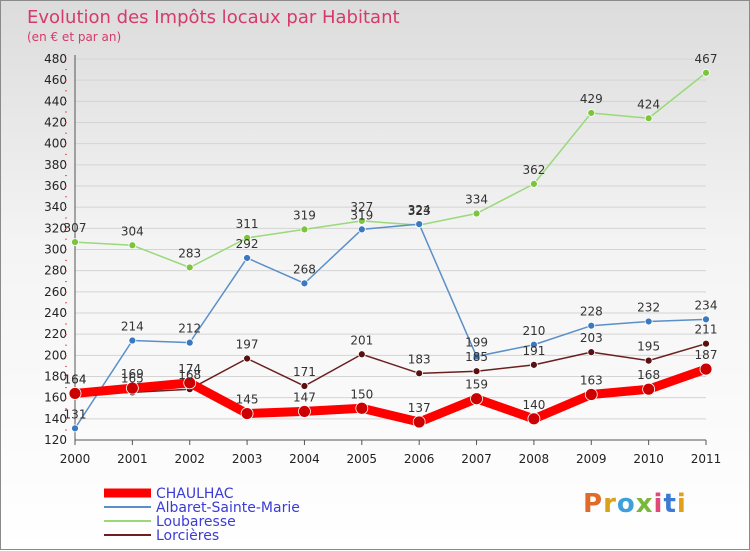 This screenshot has height=551, width=750. Describe the element at coordinates (132, 231) in the screenshot. I see `data-label: 304` at that location.